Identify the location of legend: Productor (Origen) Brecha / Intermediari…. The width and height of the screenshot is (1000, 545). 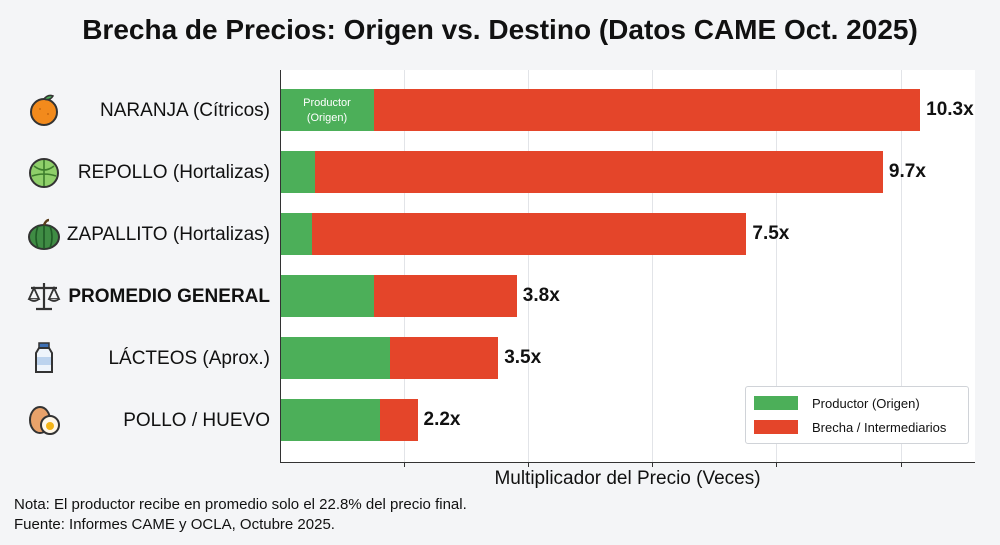
(857, 415).